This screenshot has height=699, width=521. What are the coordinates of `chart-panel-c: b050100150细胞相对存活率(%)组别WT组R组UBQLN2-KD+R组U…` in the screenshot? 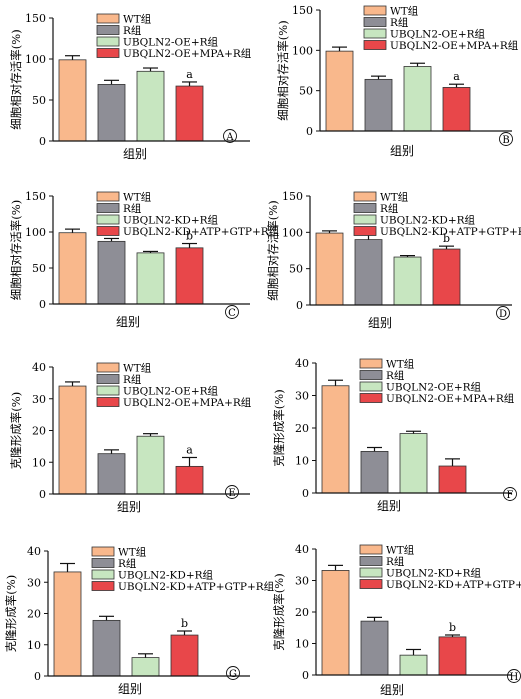 It's located at (144, 259).